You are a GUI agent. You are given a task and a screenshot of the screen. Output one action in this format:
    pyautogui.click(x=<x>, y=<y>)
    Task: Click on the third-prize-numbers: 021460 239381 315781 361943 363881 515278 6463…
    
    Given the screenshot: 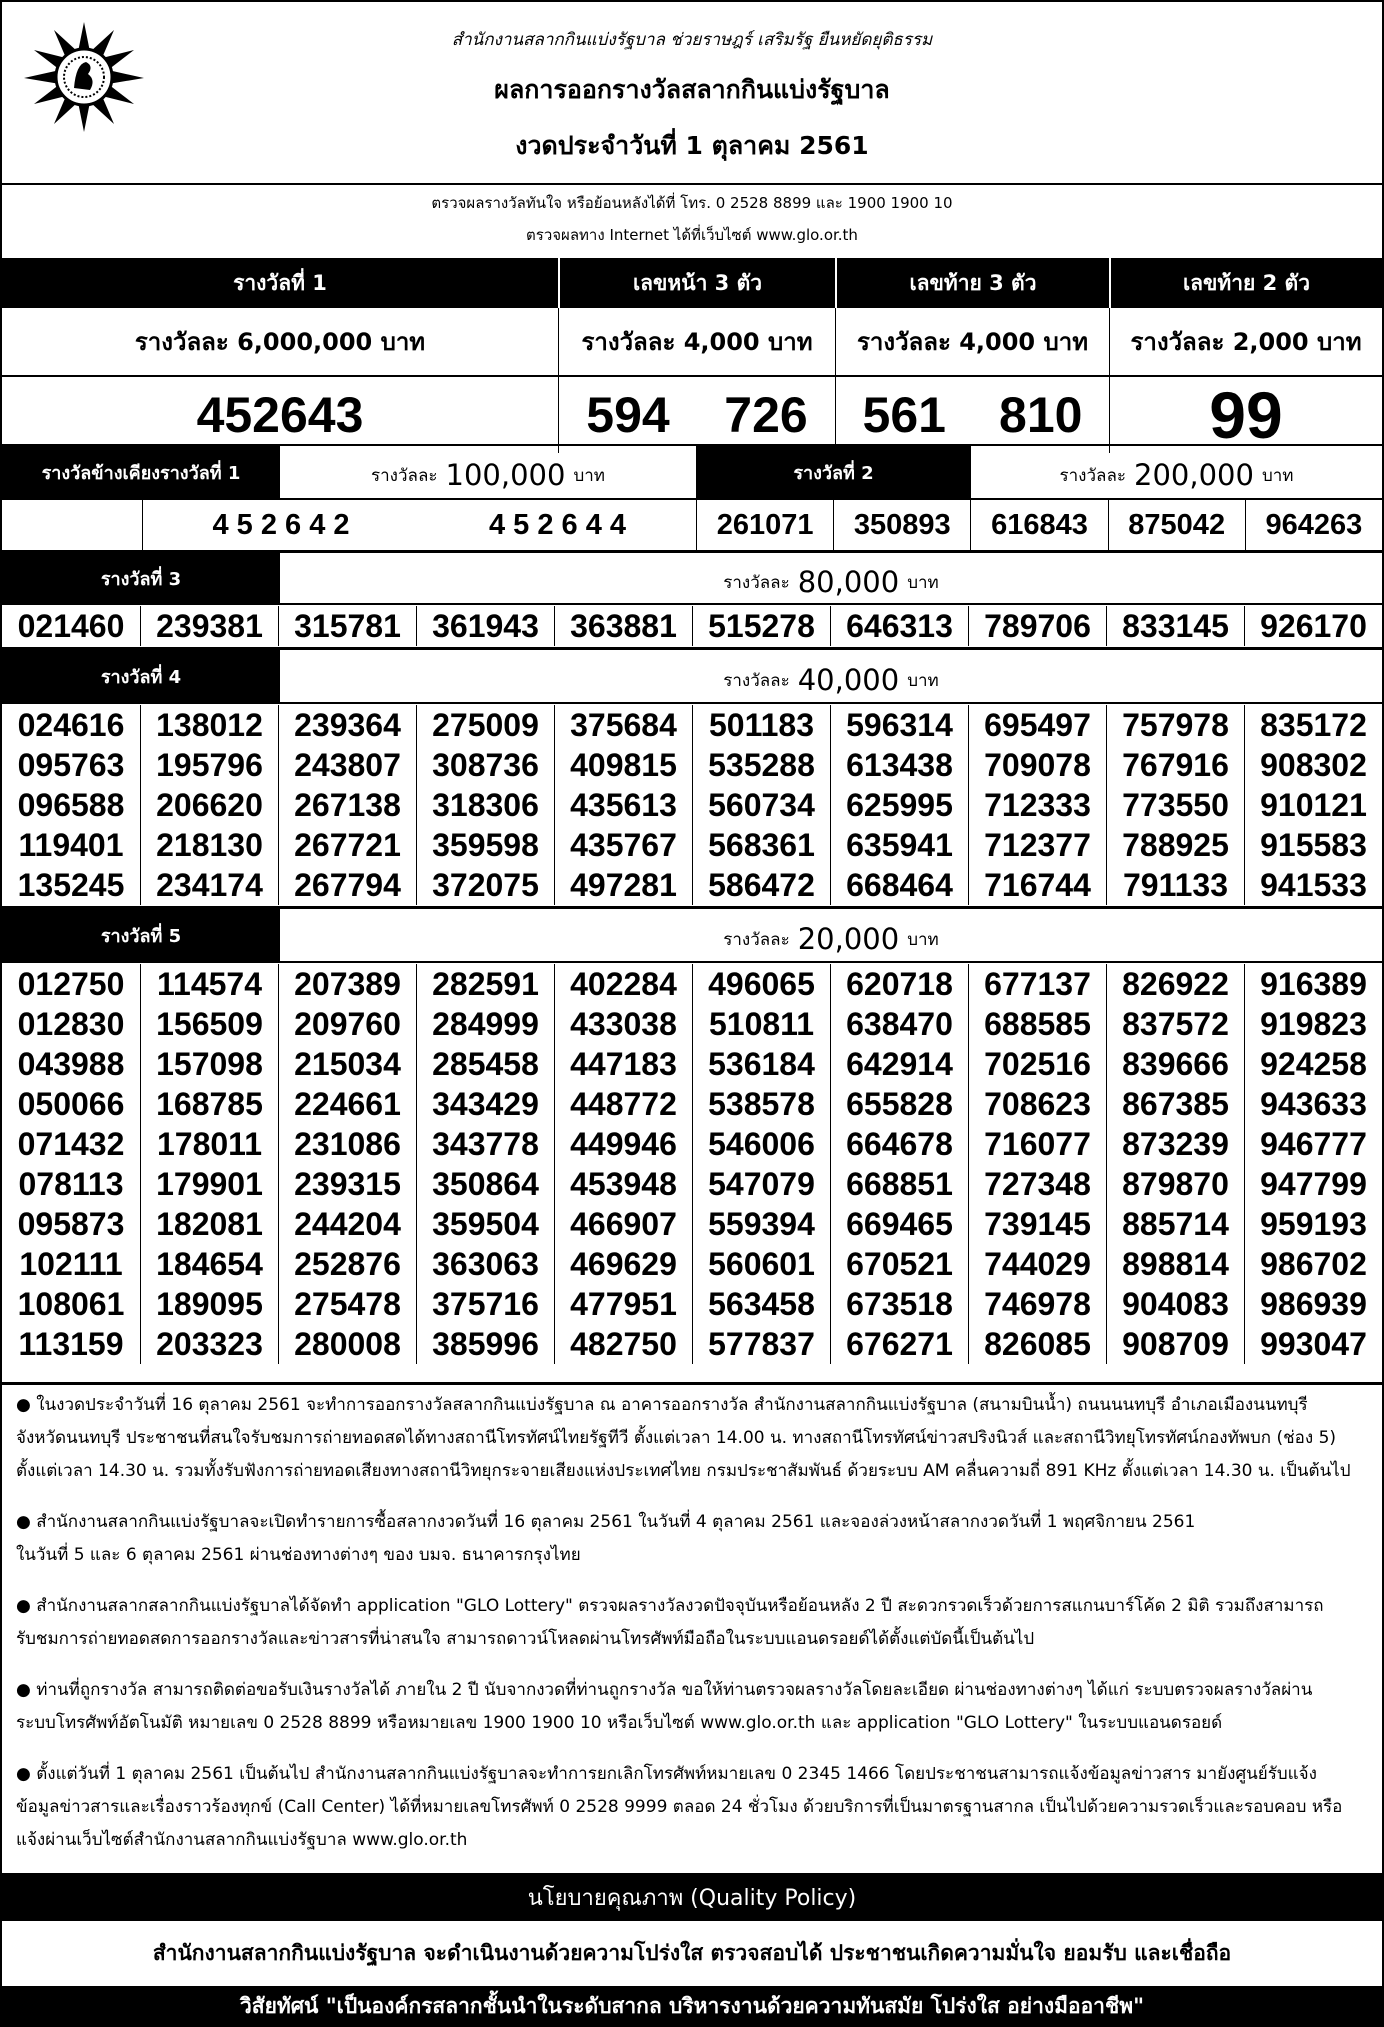 What is the action you would take?
    pyautogui.click(x=692, y=625)
    